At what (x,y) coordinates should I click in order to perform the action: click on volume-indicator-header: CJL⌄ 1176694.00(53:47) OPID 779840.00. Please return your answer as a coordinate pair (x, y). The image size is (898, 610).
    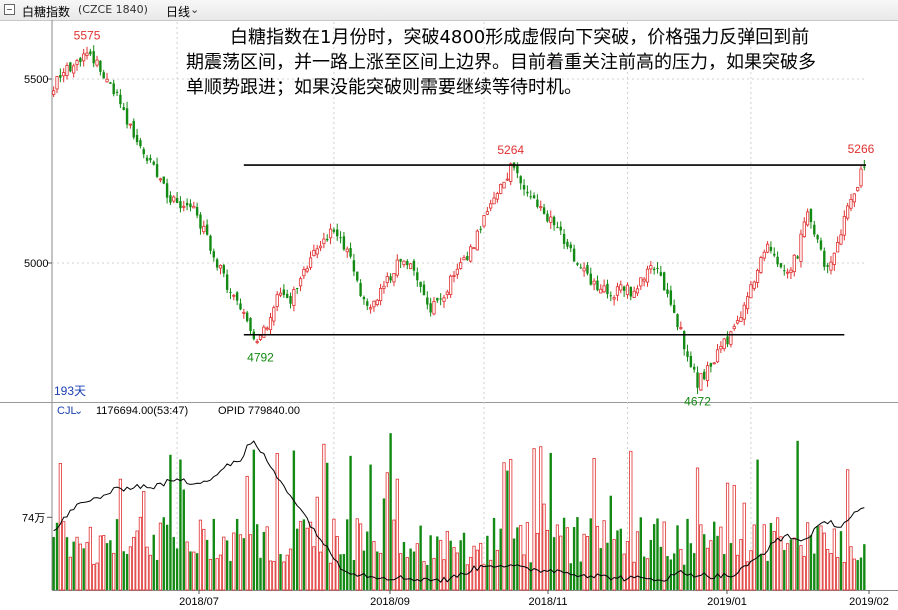
    Looking at the image, I should click on (178, 411).